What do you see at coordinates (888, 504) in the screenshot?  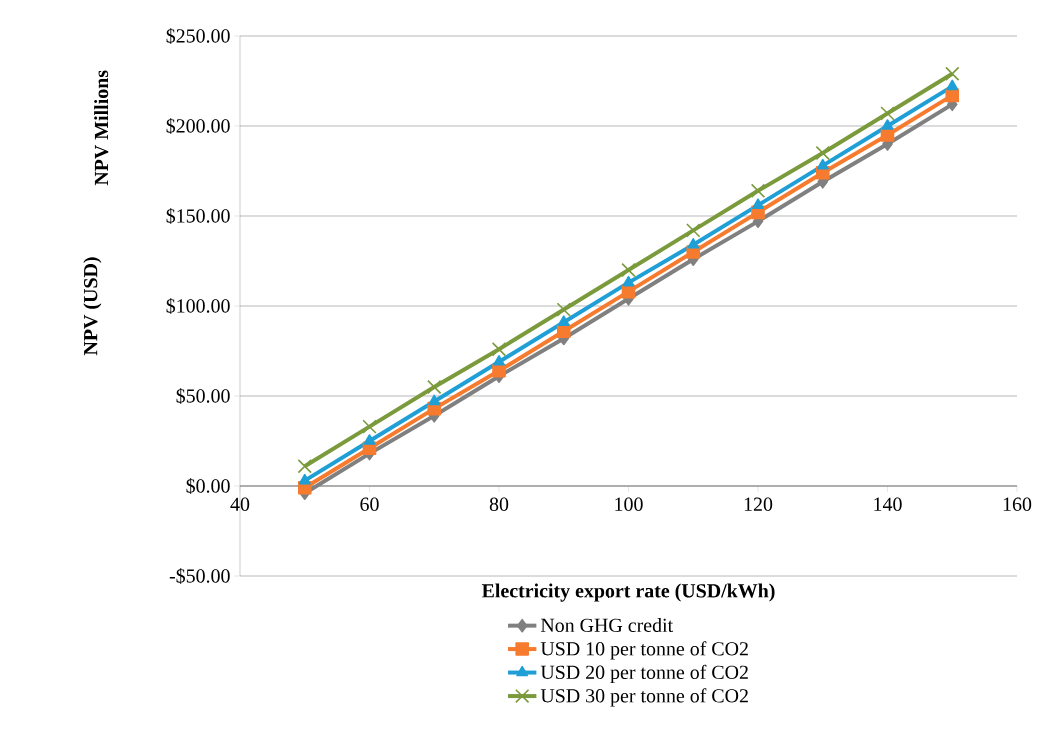 I see `x-tick-label: 140` at bounding box center [888, 504].